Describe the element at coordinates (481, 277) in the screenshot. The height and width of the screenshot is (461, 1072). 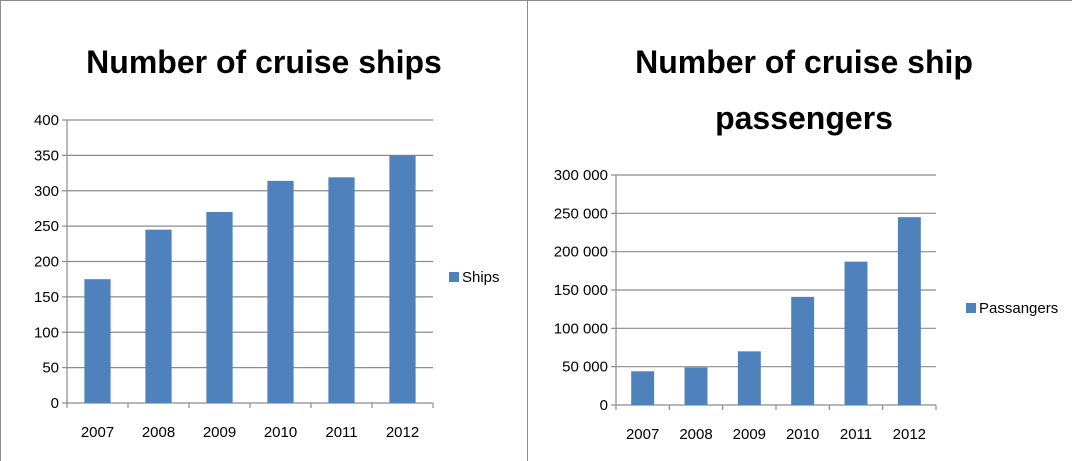
I see `legend-label: Ships` at that location.